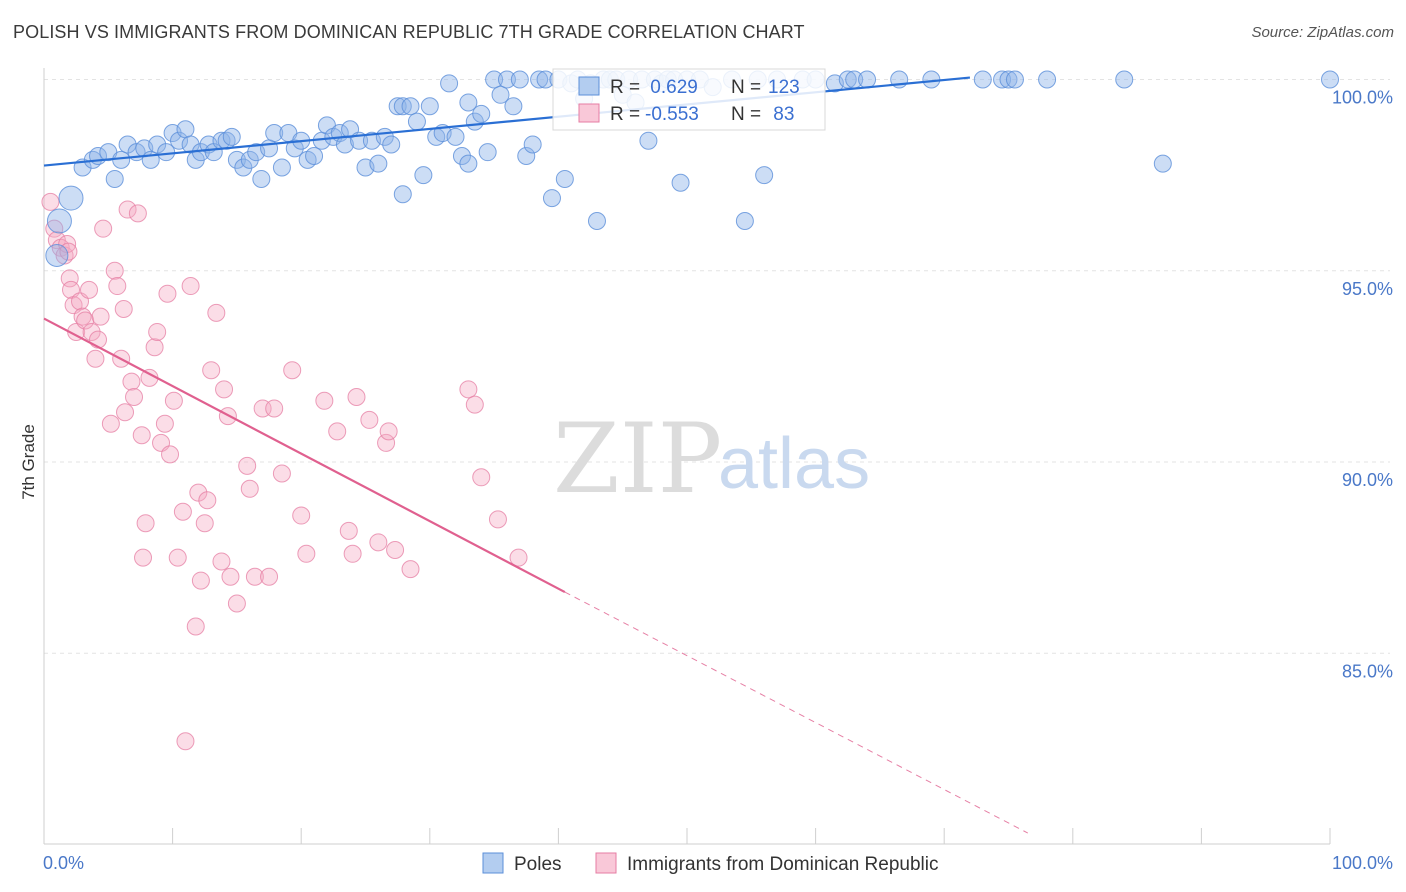 This screenshot has height=892, width=1406. Describe the element at coordinates (589, 86) in the screenshot. I see `legend-swatch-poles` at that location.